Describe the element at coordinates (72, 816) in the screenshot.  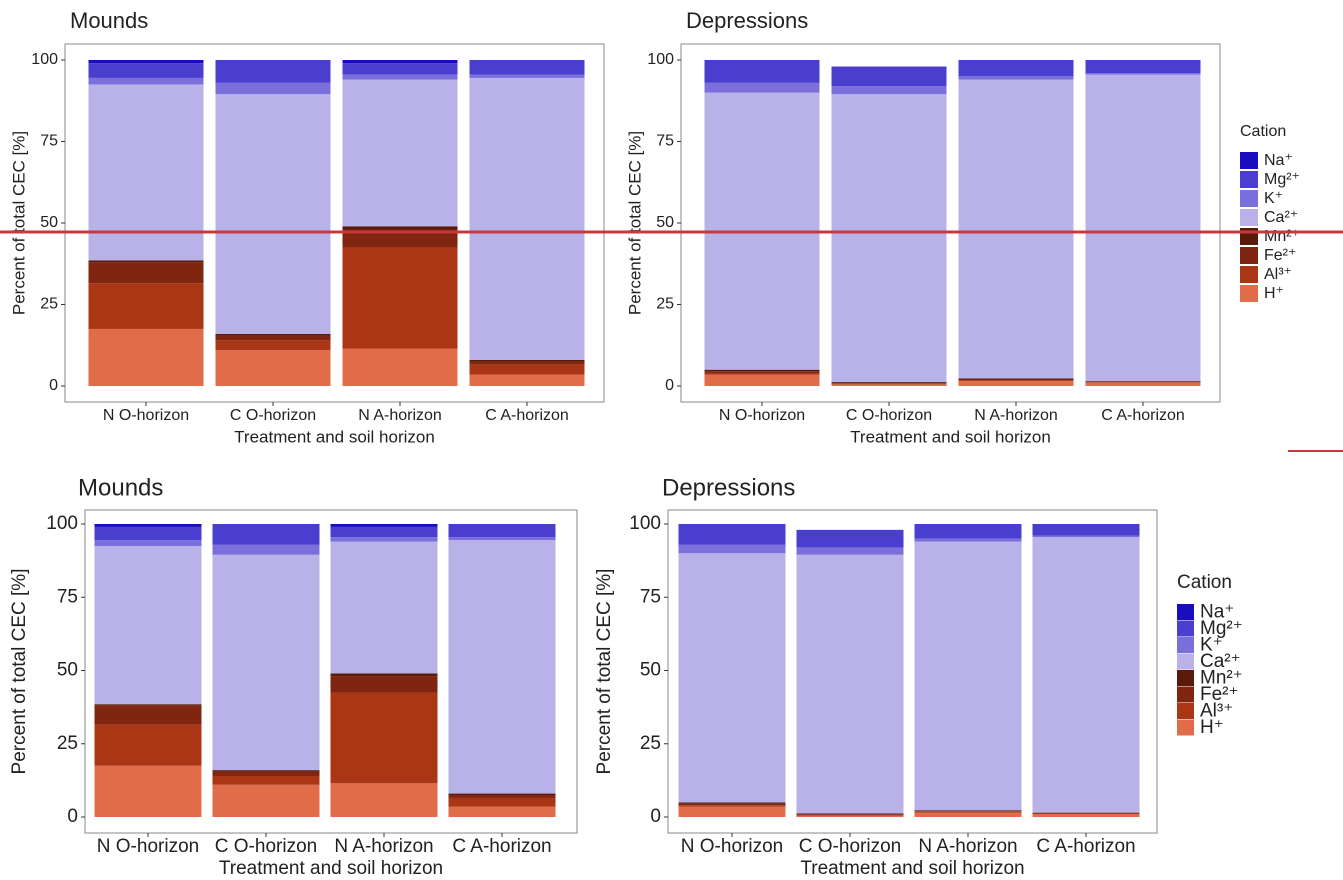
I see `y-tick-label: 0` at that location.